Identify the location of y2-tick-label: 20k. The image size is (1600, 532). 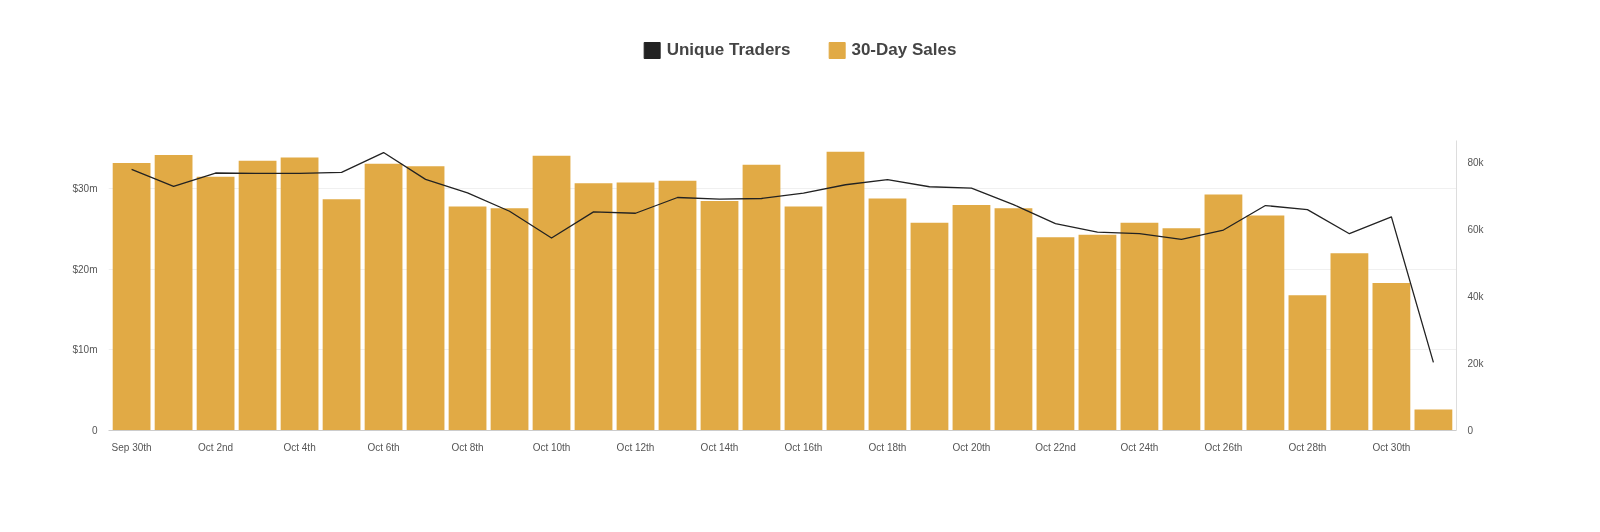
(1476, 363).